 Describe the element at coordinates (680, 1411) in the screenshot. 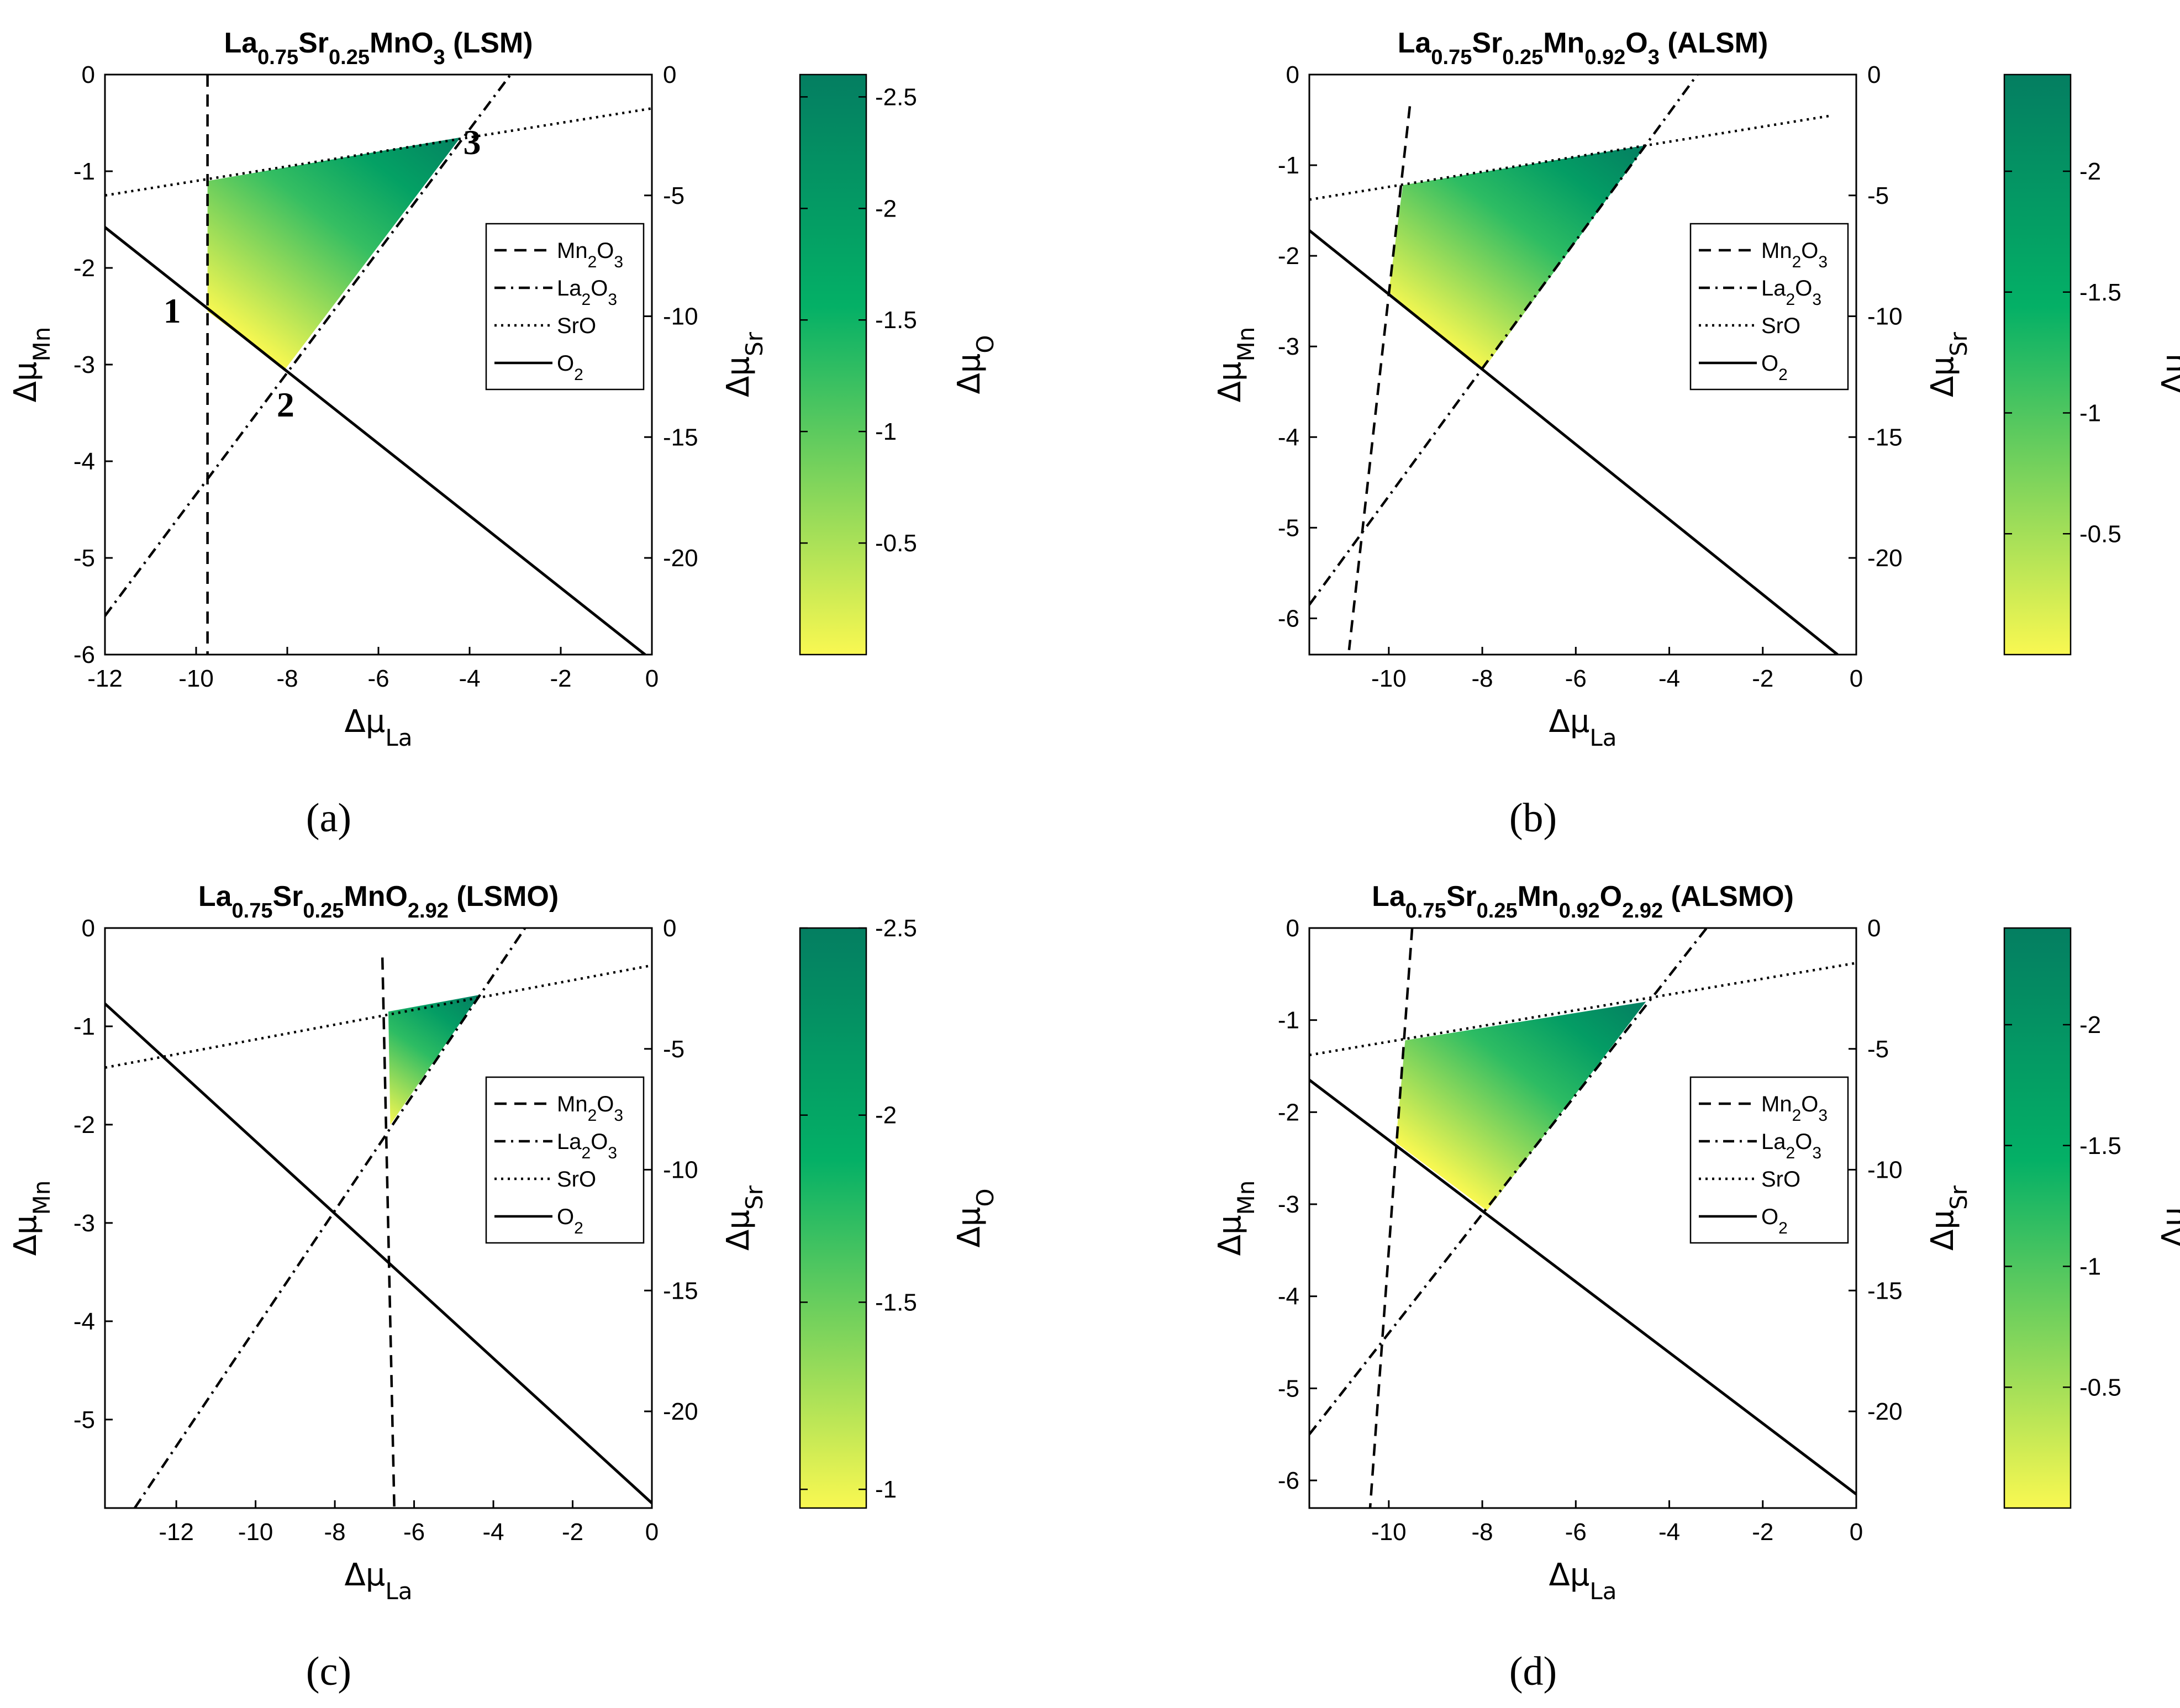

I see `y2-tick-label: -20` at that location.